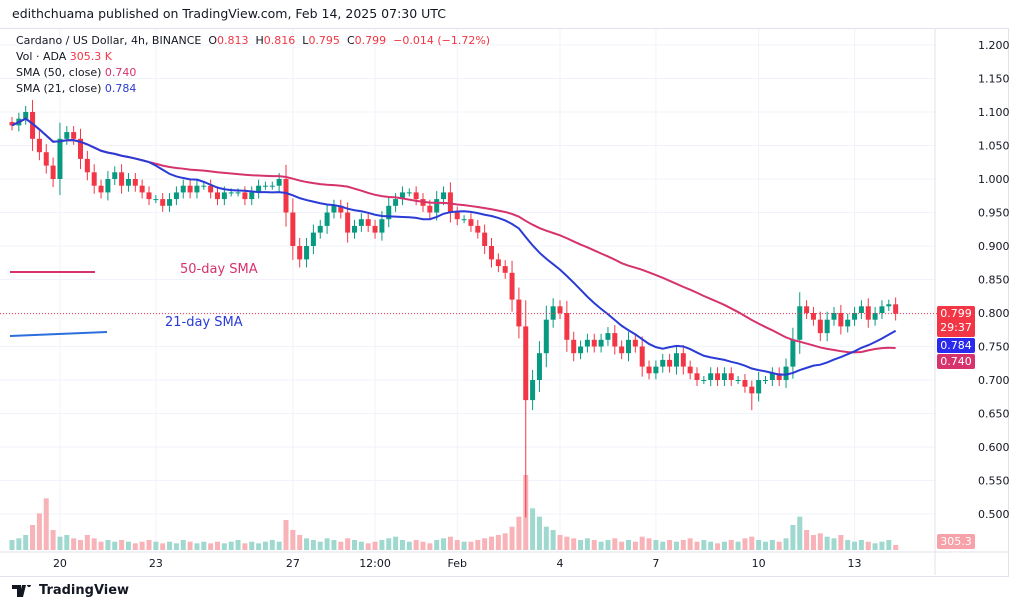 Image resolution: width=1024 pixels, height=608 pixels. What do you see at coordinates (58, 334) in the screenshot?
I see `sma21-annotation-line` at bounding box center [58, 334].